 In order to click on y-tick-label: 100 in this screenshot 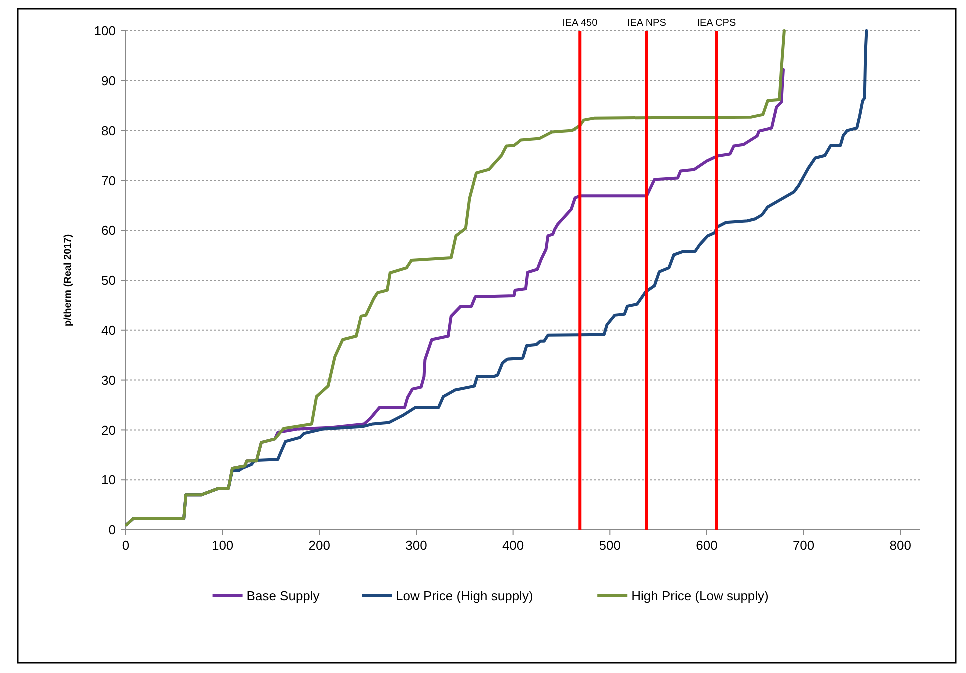, I will do `click(105, 31)`.